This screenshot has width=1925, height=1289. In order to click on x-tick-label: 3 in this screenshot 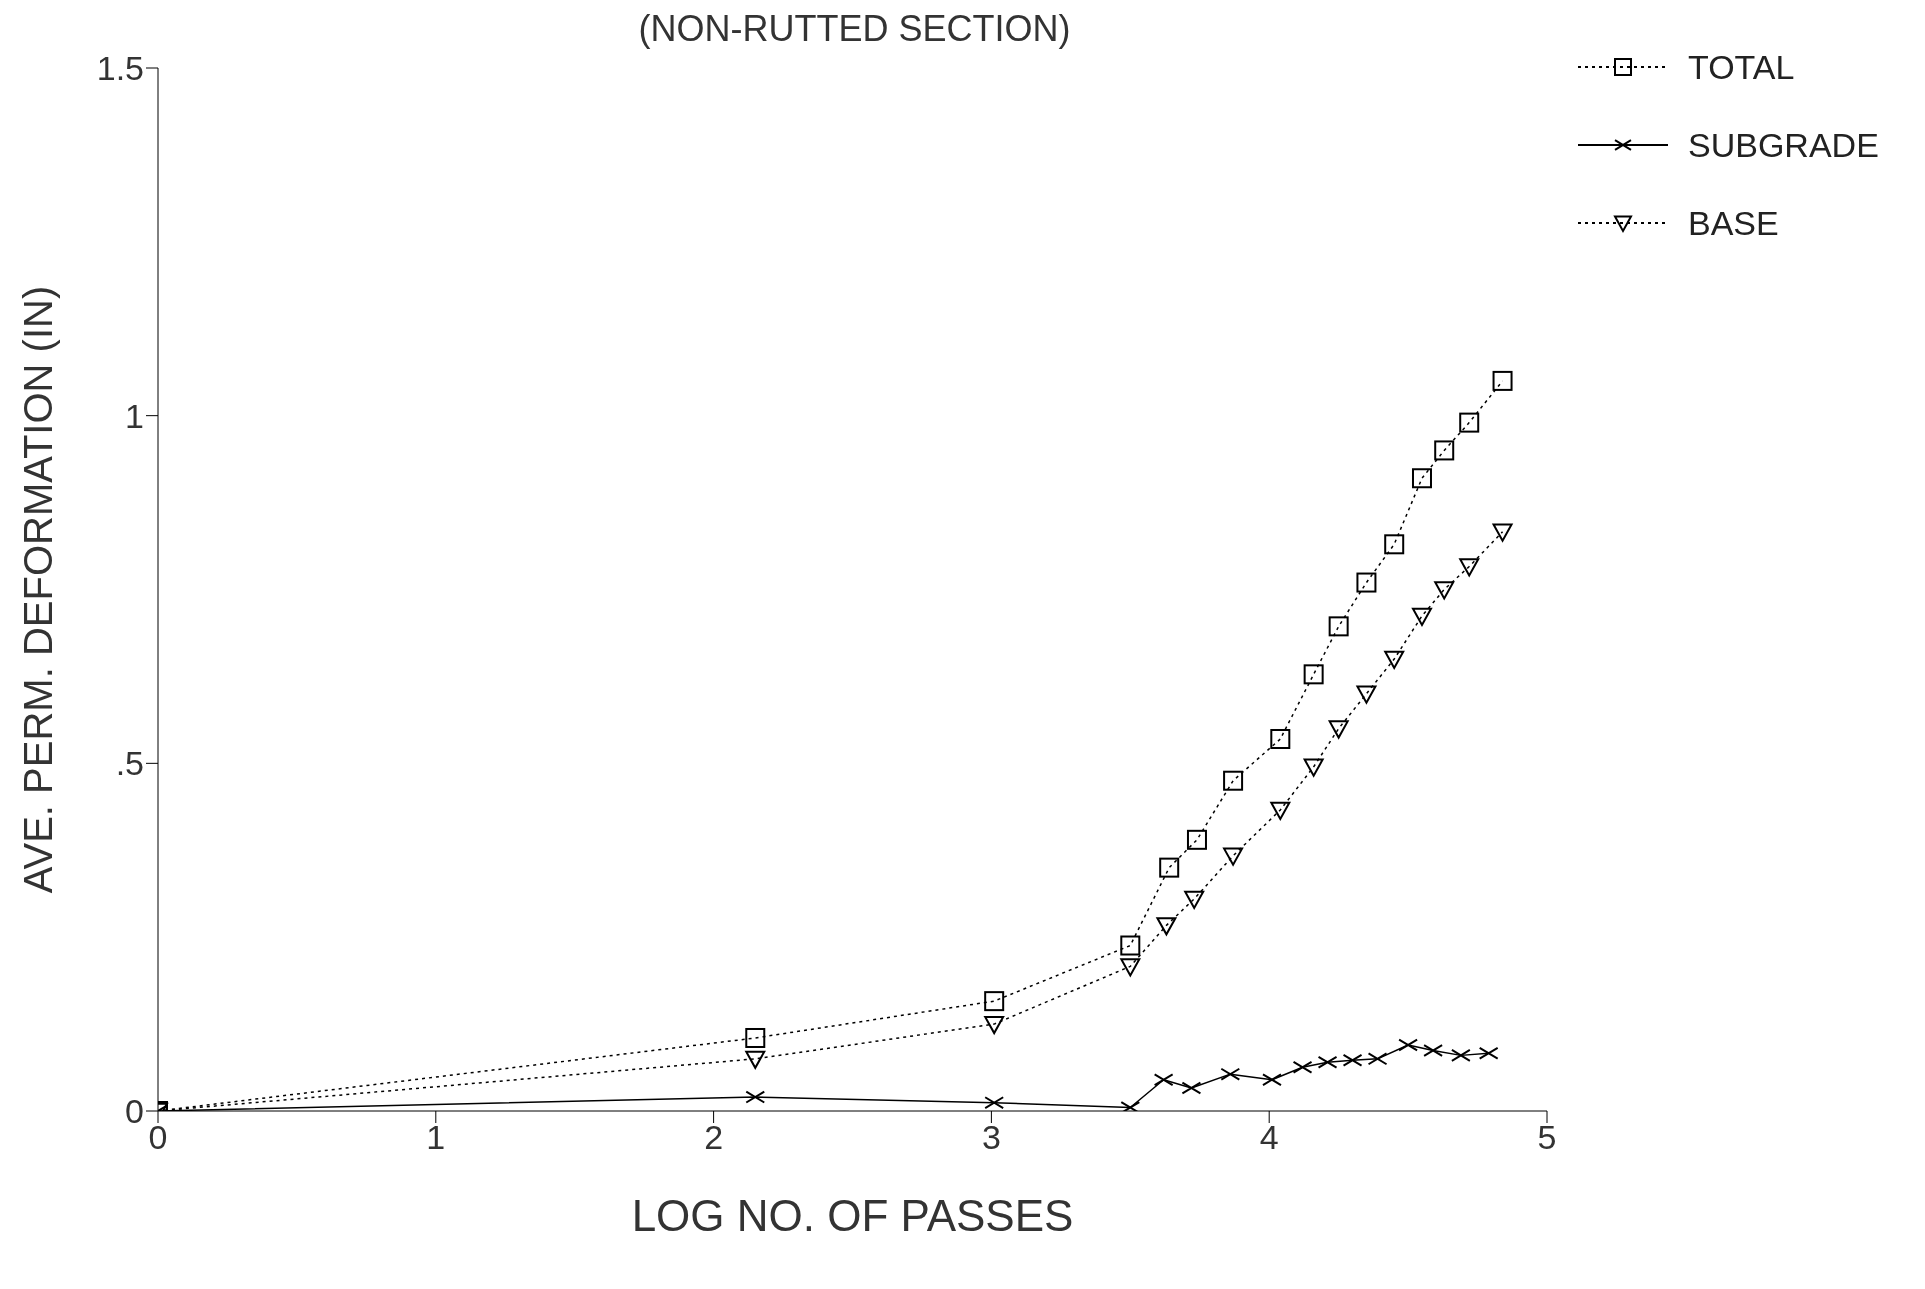, I will do `click(991, 1137)`.